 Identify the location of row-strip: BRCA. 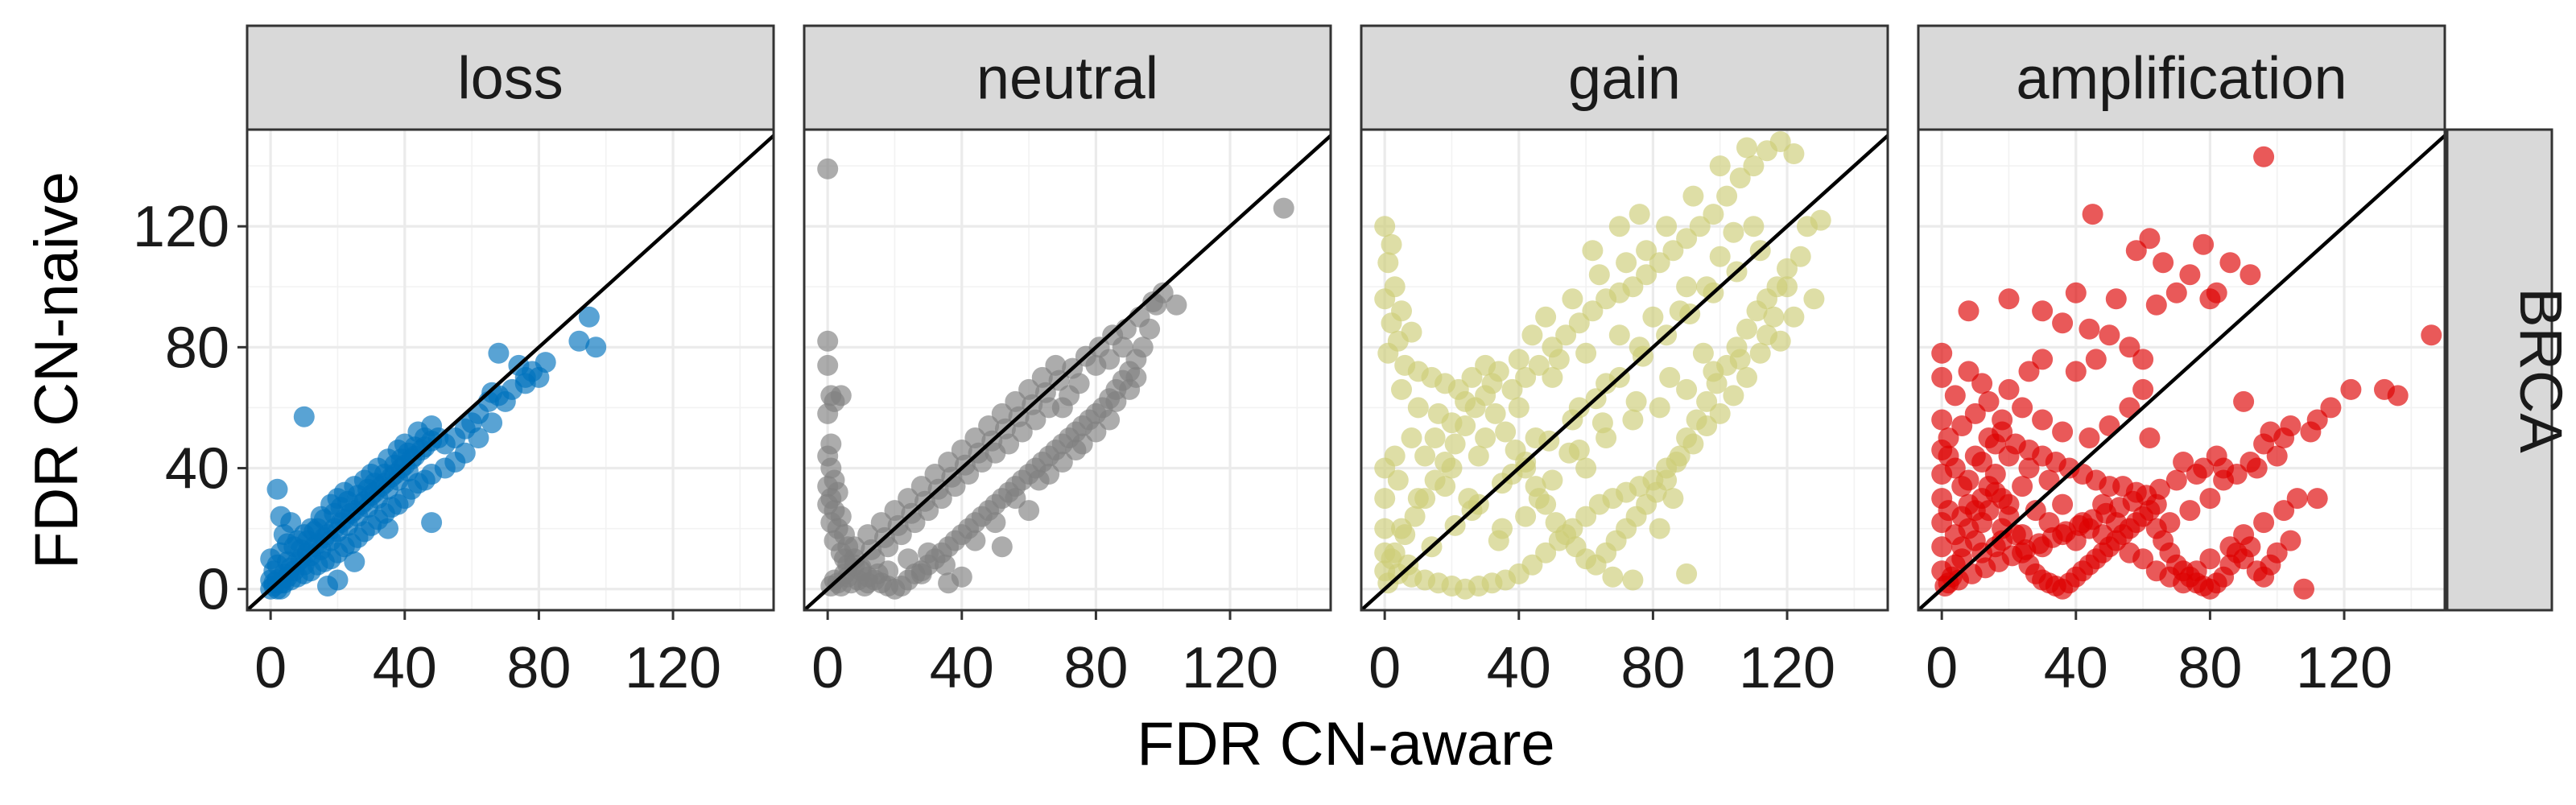
(2510, 370).